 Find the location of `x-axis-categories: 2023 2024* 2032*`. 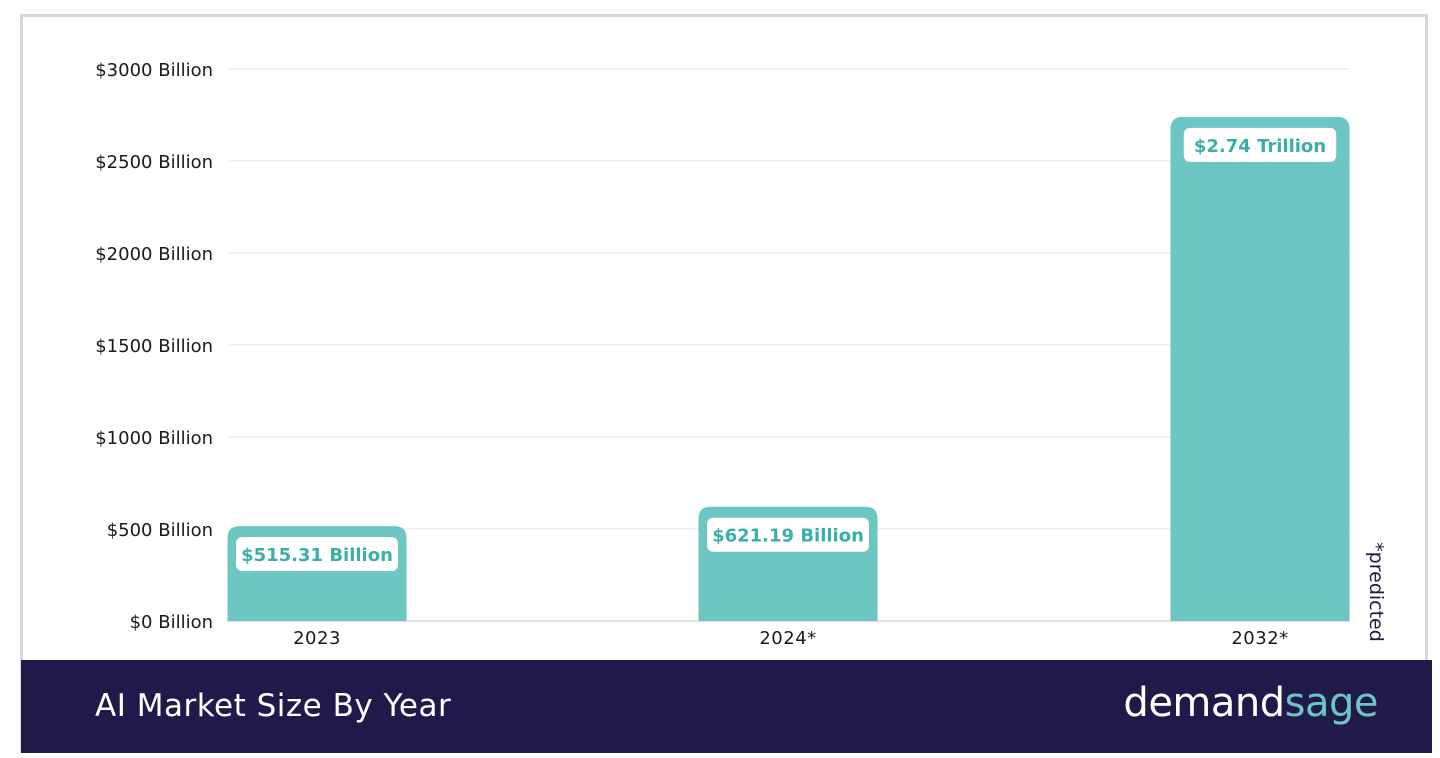

x-axis-categories: 2023 2024* 2032* is located at coordinates (790, 638).